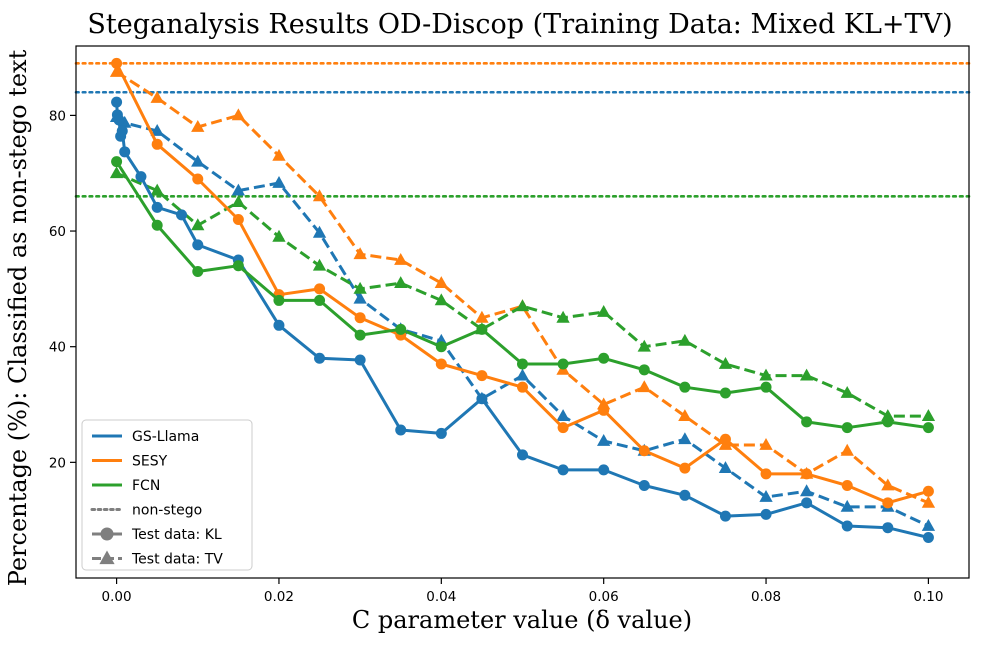 The height and width of the screenshot is (649, 997). What do you see at coordinates (167, 511) in the screenshot?
I see `legend-label: non-stego` at bounding box center [167, 511].